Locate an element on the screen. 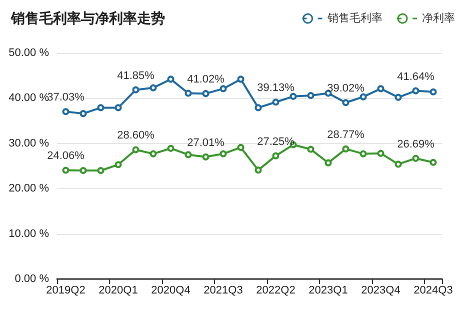  x-tick-label: 2019Q2 is located at coordinates (66, 290).